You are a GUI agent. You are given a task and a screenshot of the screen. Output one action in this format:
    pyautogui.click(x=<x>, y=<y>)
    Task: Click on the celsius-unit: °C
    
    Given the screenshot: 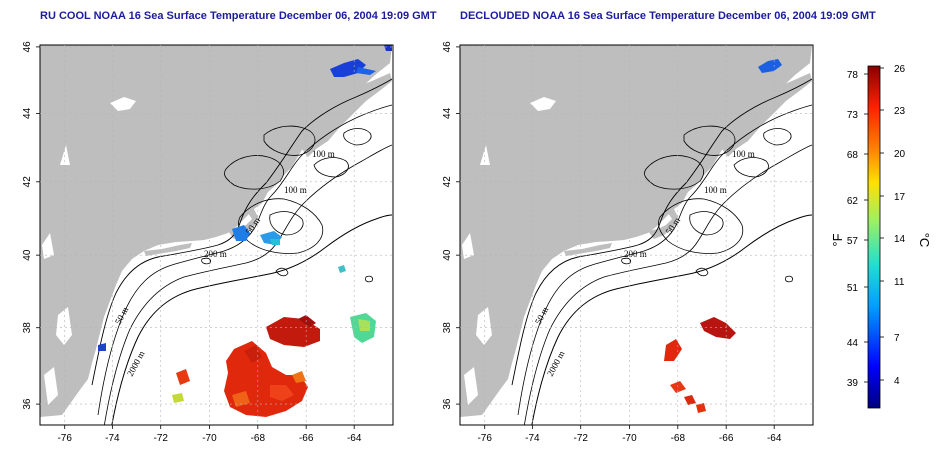 What is the action you would take?
    pyautogui.click(x=924, y=240)
    